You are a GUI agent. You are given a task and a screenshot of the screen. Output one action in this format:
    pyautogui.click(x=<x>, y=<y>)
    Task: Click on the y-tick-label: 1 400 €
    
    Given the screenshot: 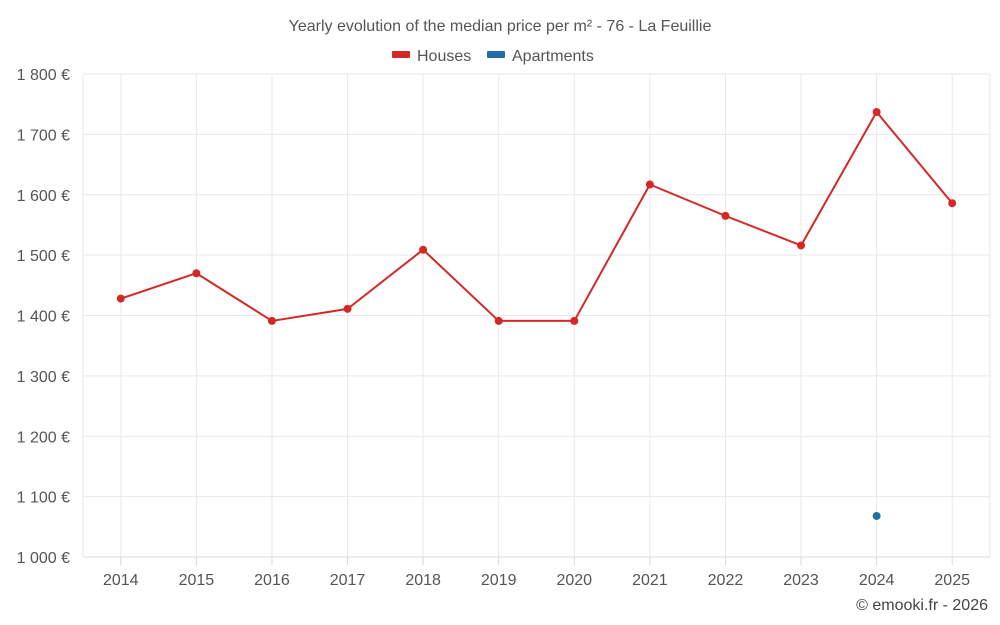 What is the action you would take?
    pyautogui.click(x=43, y=317)
    